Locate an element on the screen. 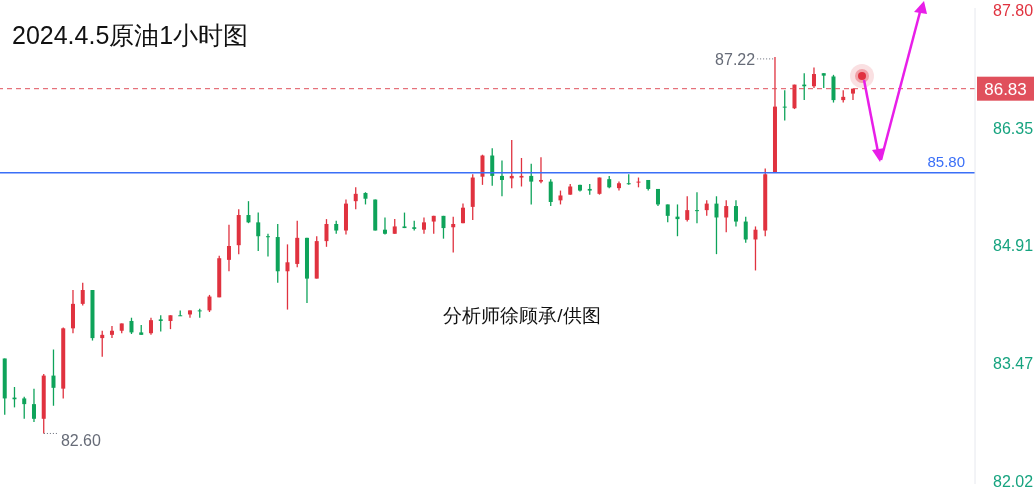  text: 2024.4.5原油1小时图 is located at coordinates (130, 35).